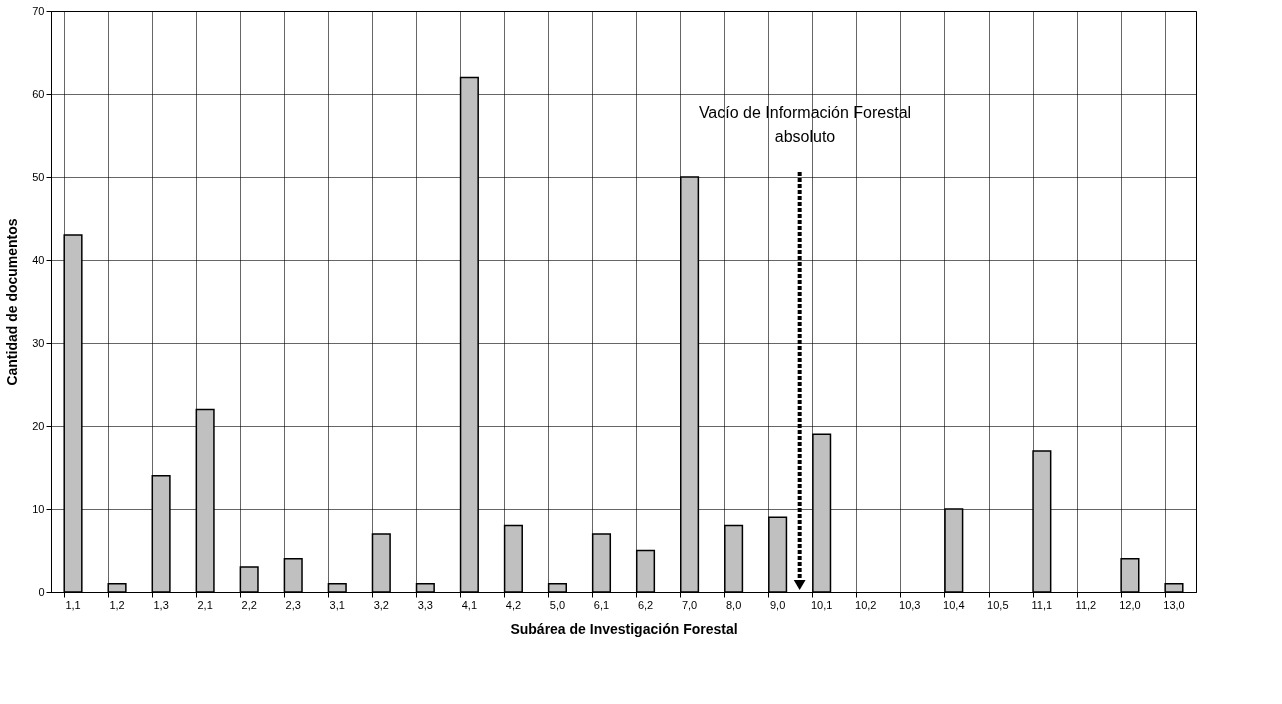 This screenshot has width=1282, height=704. Describe the element at coordinates (38, 425) in the screenshot. I see `y-tick-label: 20` at that location.